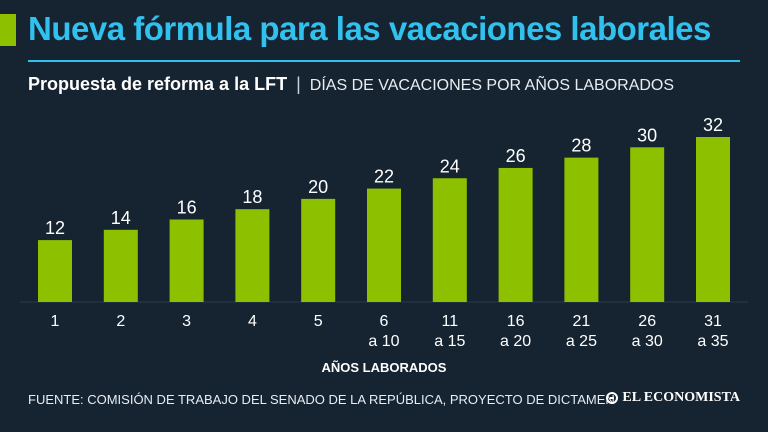 This screenshot has height=432, width=768. I want to click on x-tick-label: 16, so click(516, 321).